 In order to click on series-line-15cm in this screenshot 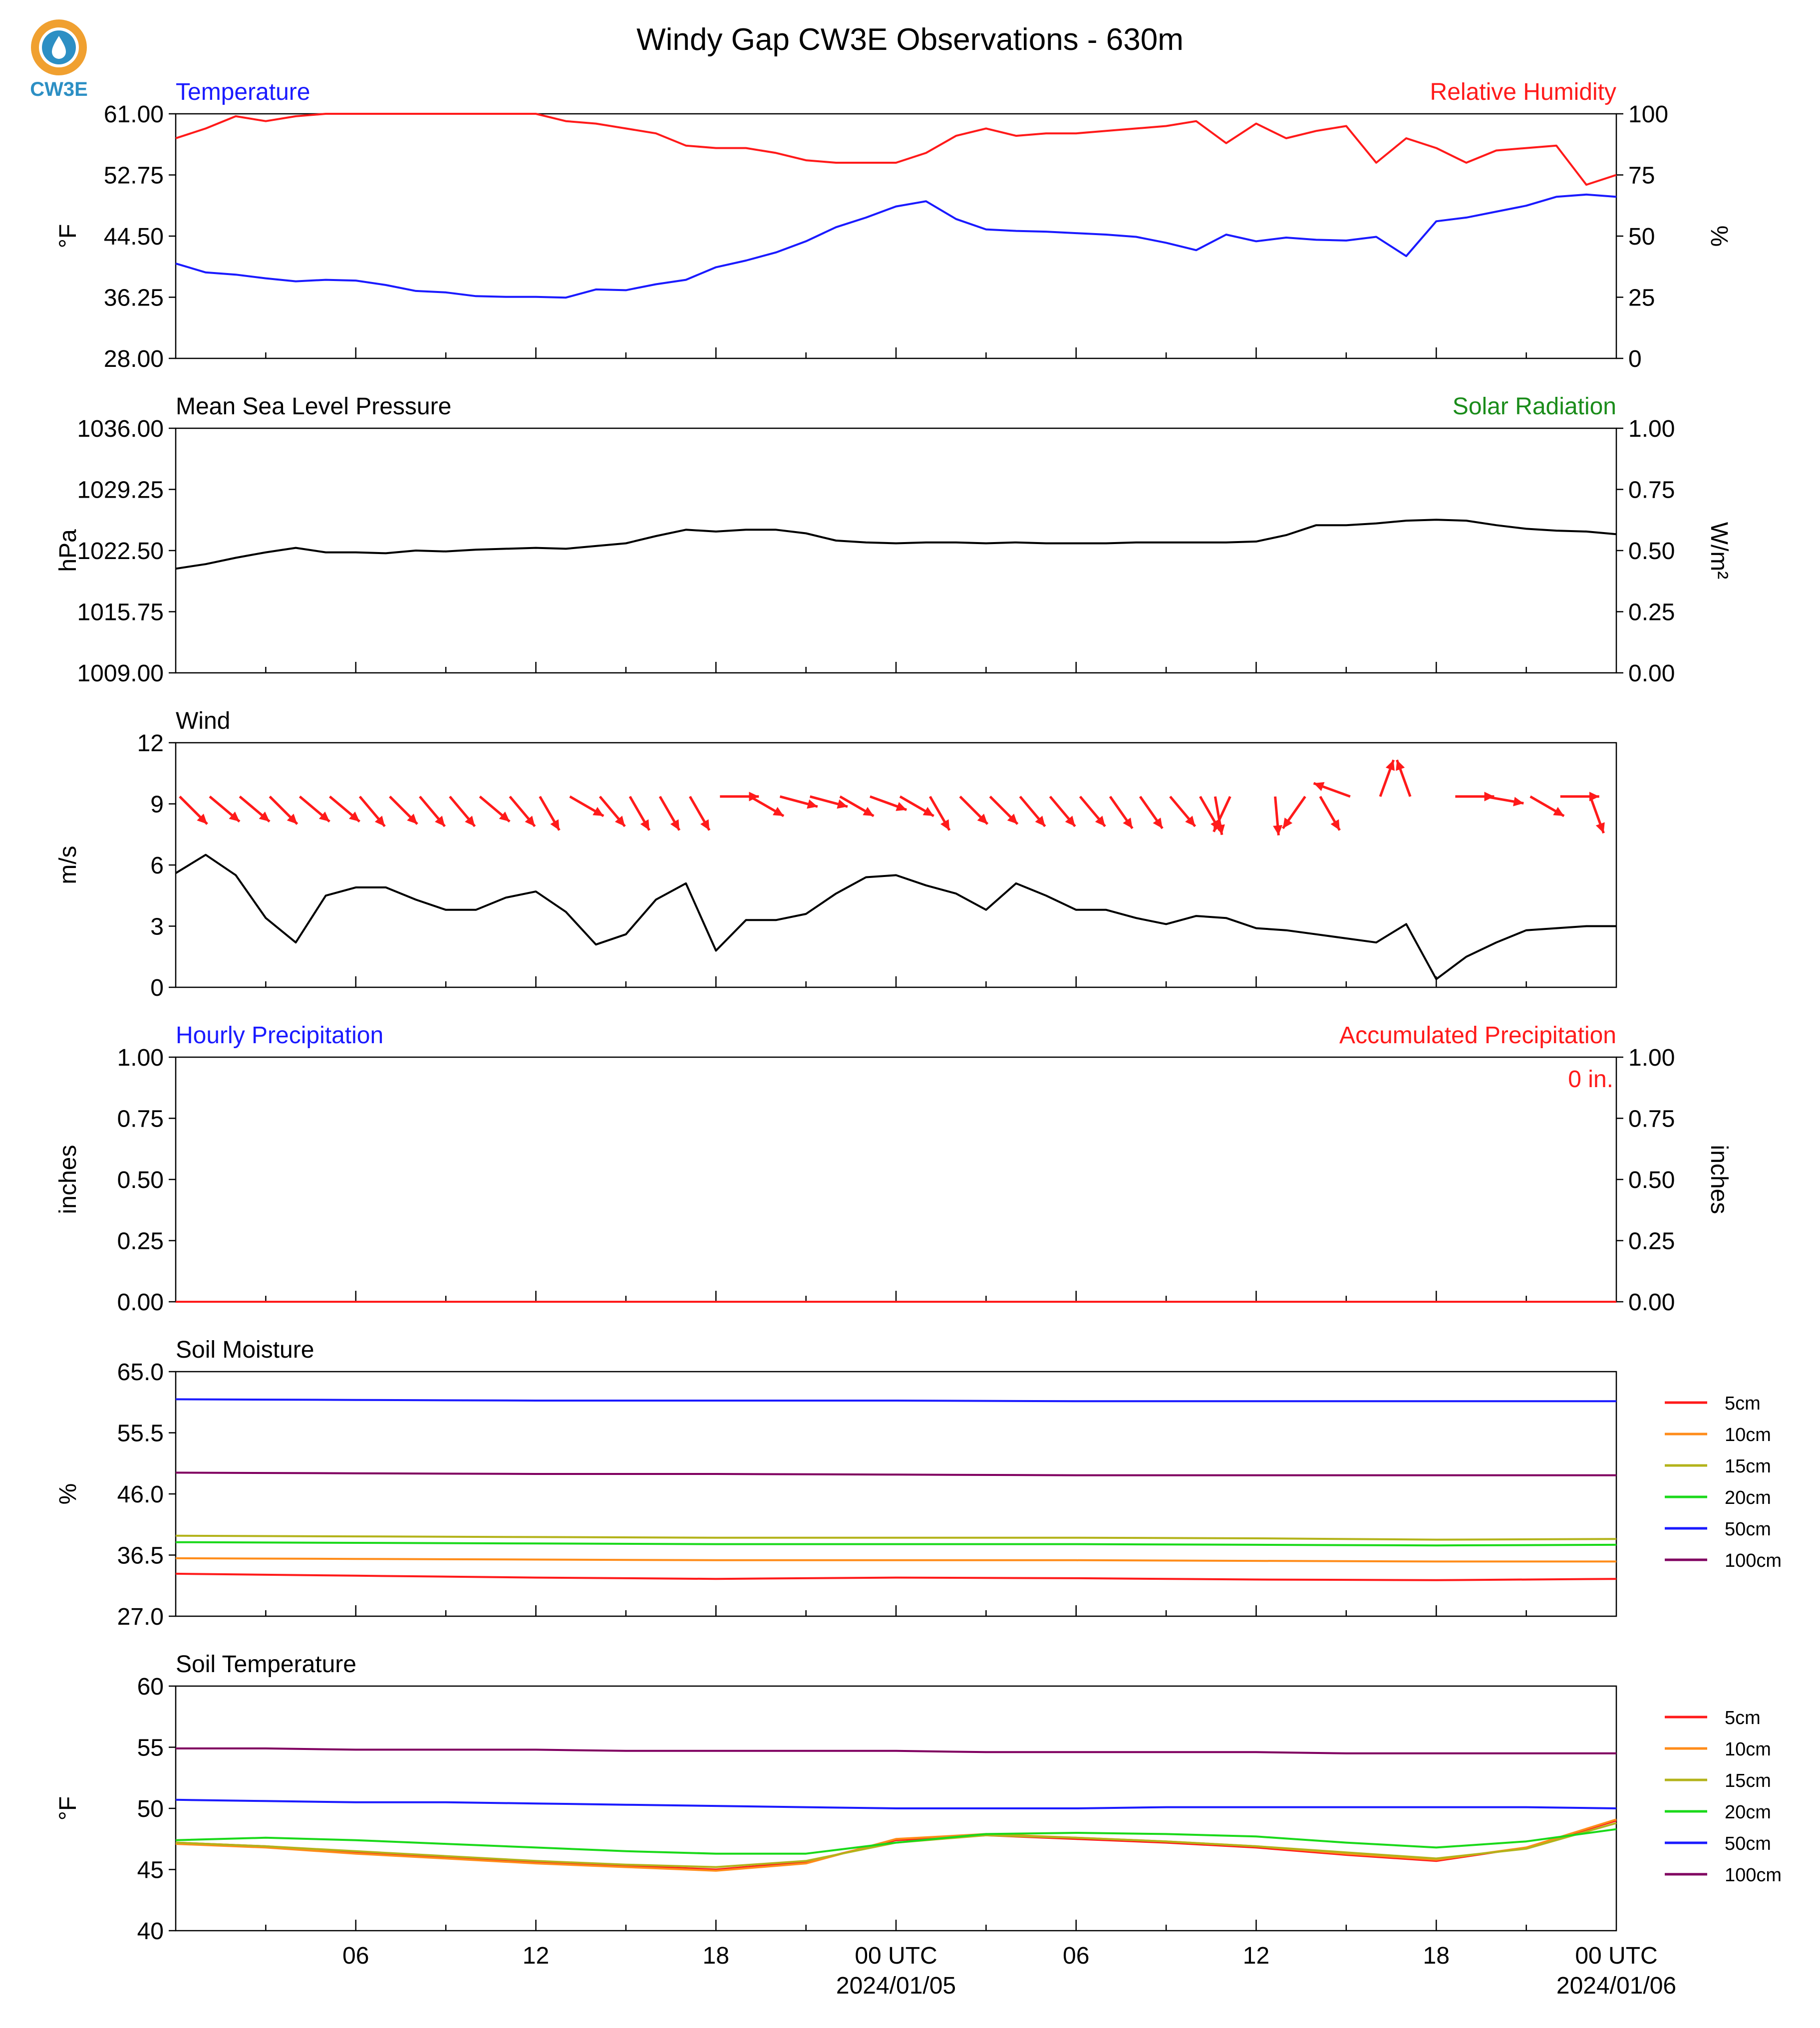, I will do `click(896, 1537)`.